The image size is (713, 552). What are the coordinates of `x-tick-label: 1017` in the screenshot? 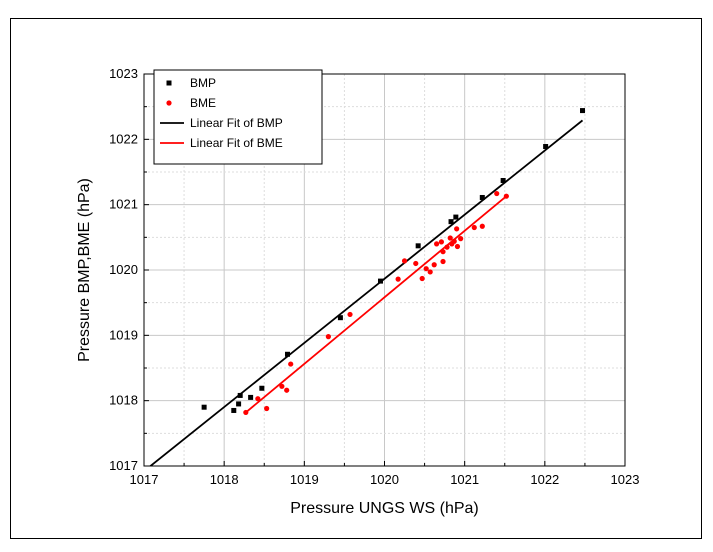 It's located at (144, 479).